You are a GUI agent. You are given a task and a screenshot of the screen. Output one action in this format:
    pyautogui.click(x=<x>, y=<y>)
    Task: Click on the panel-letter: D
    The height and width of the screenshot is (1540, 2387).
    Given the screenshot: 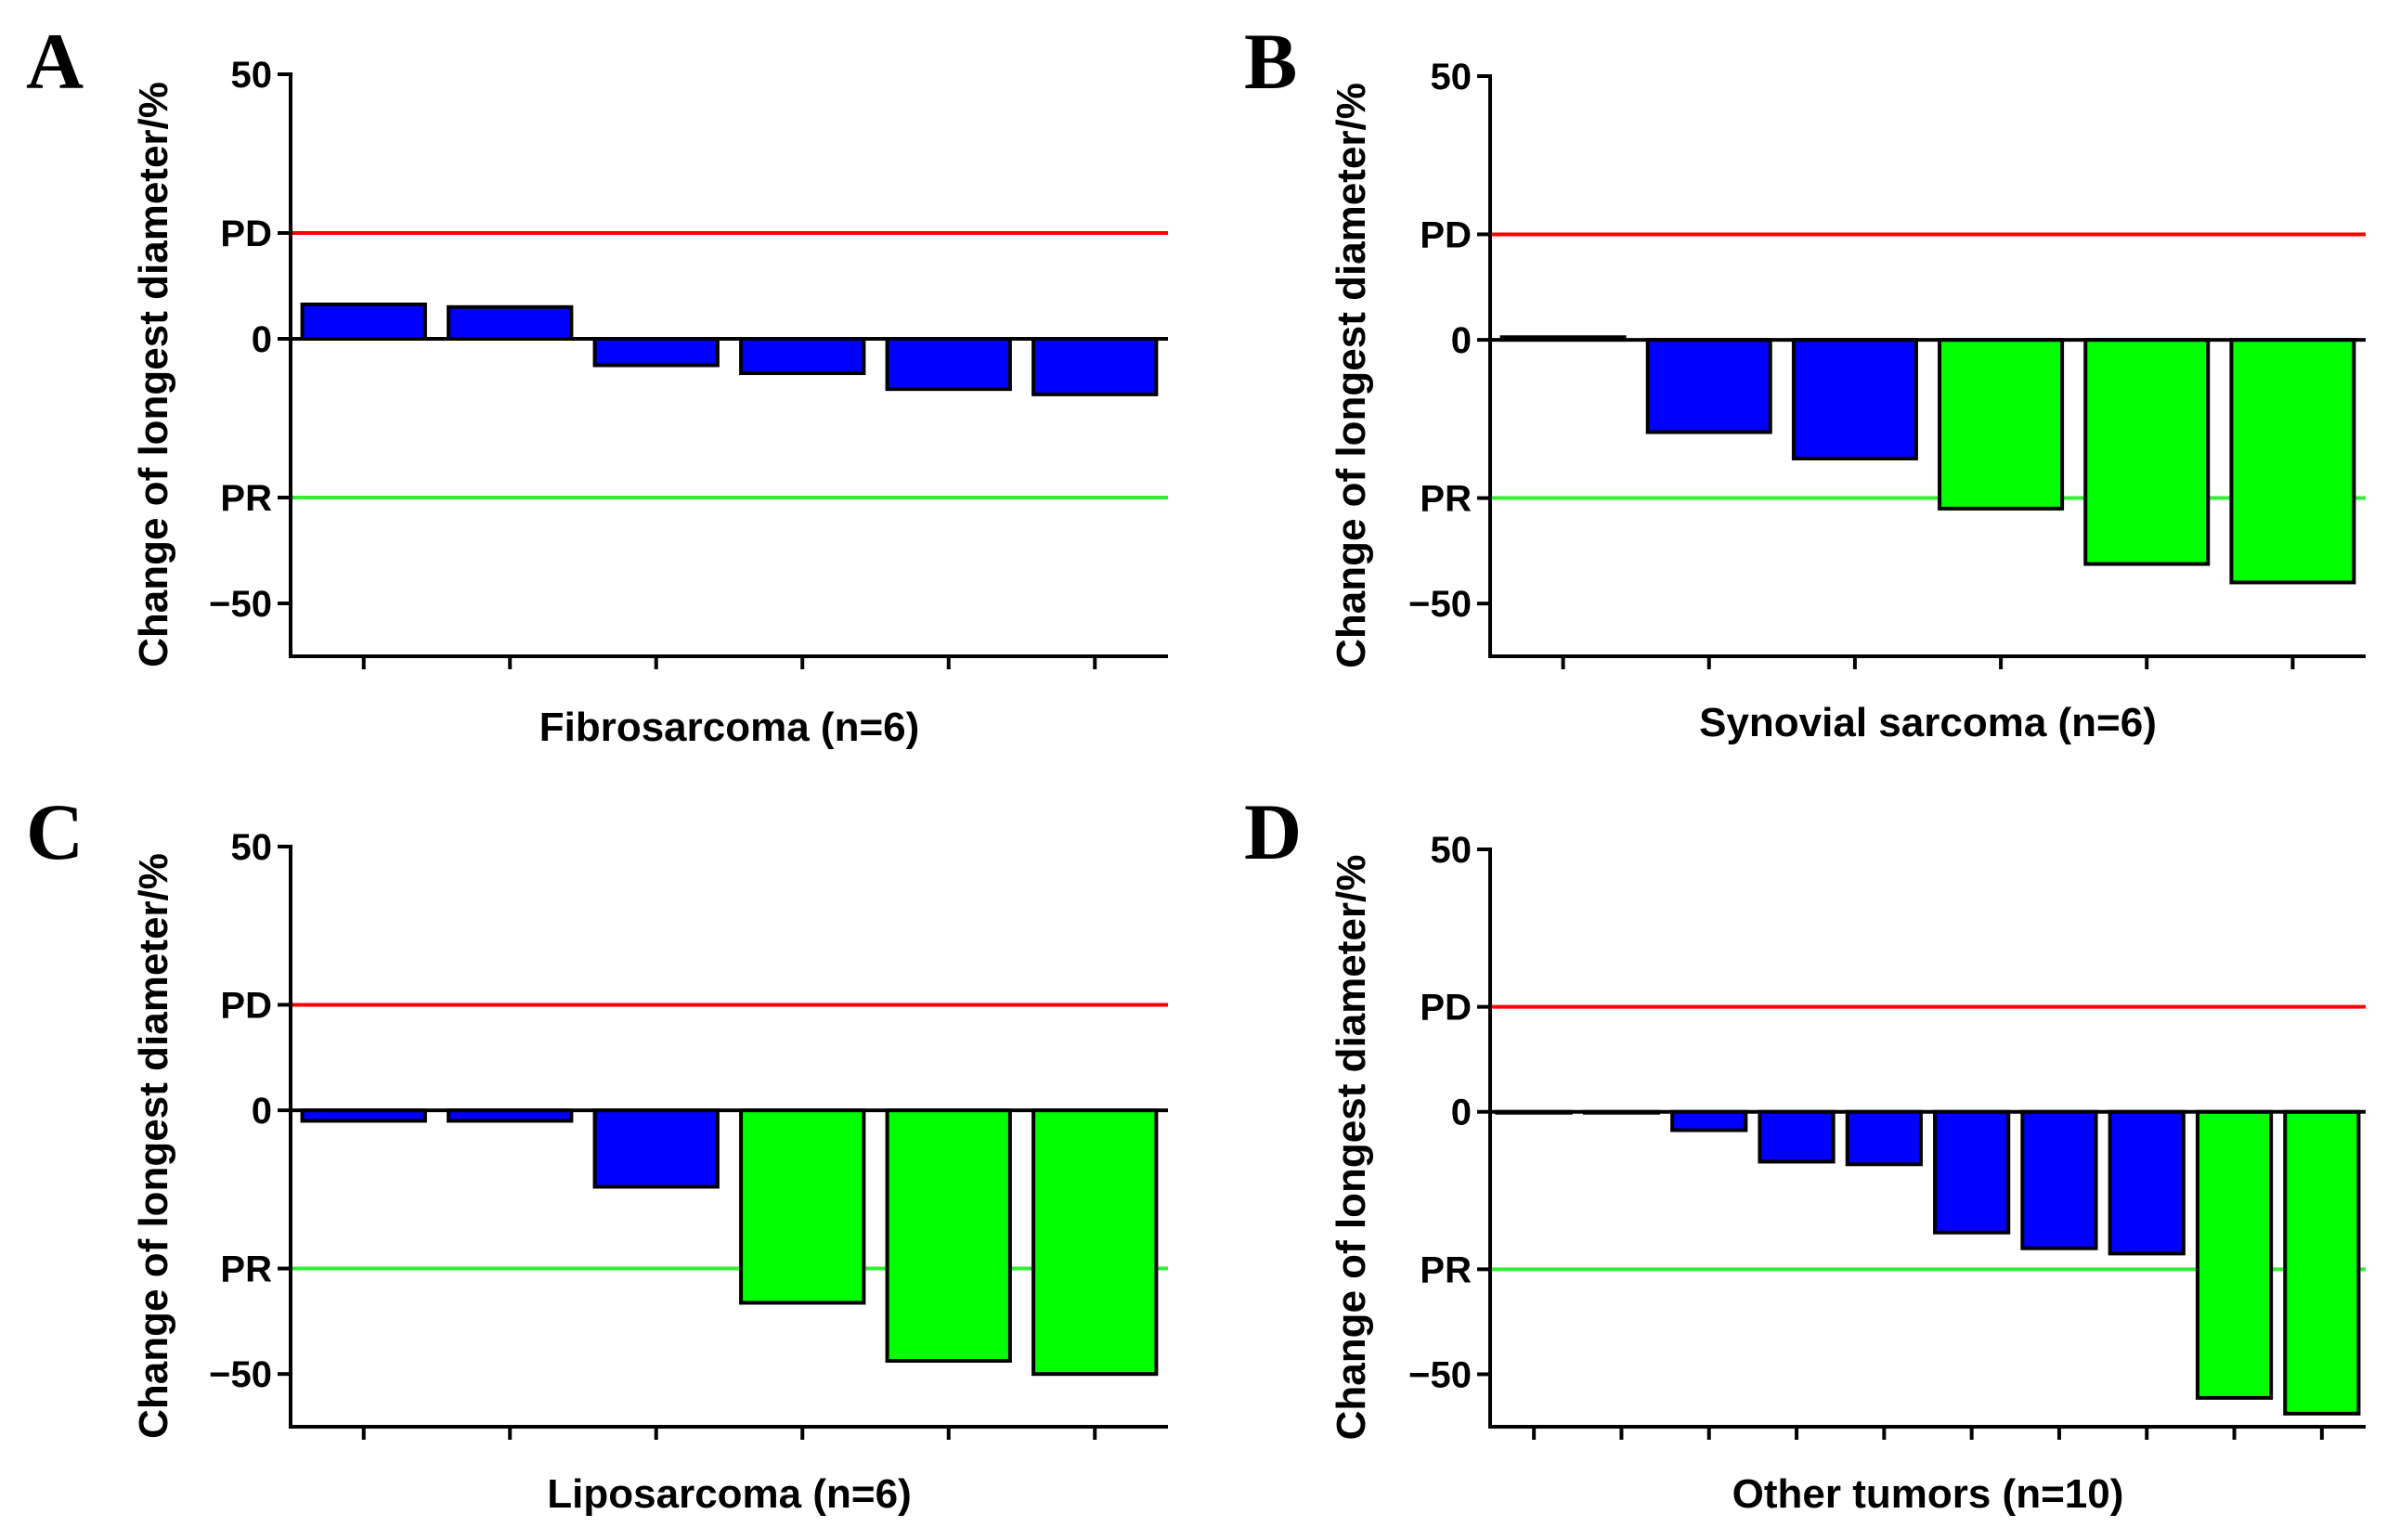 What is the action you would take?
    pyautogui.click(x=1273, y=832)
    